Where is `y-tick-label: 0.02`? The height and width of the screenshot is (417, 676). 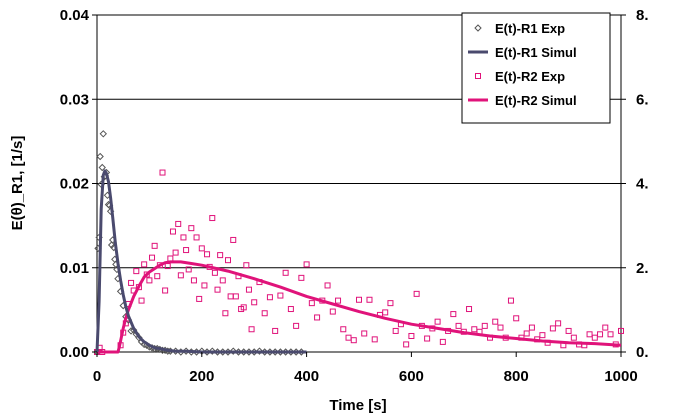
y-tick-label: 0.02 is located at coordinates (74, 184).